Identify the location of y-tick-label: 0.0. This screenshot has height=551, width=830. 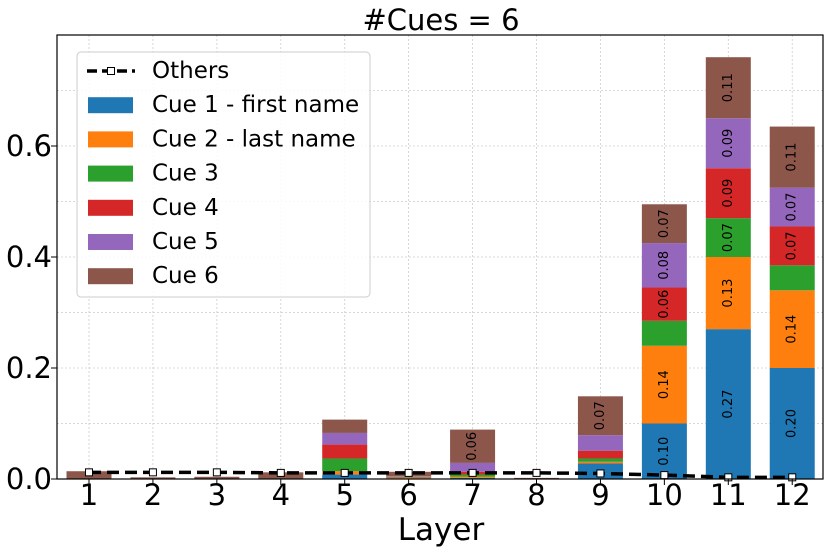
(29, 479).